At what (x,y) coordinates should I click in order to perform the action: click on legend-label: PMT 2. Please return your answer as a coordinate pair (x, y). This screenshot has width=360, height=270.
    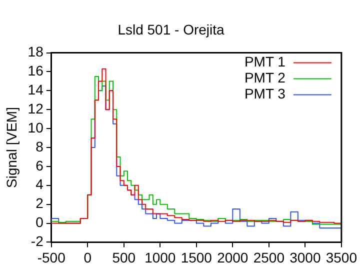
    Looking at the image, I should click on (265, 78).